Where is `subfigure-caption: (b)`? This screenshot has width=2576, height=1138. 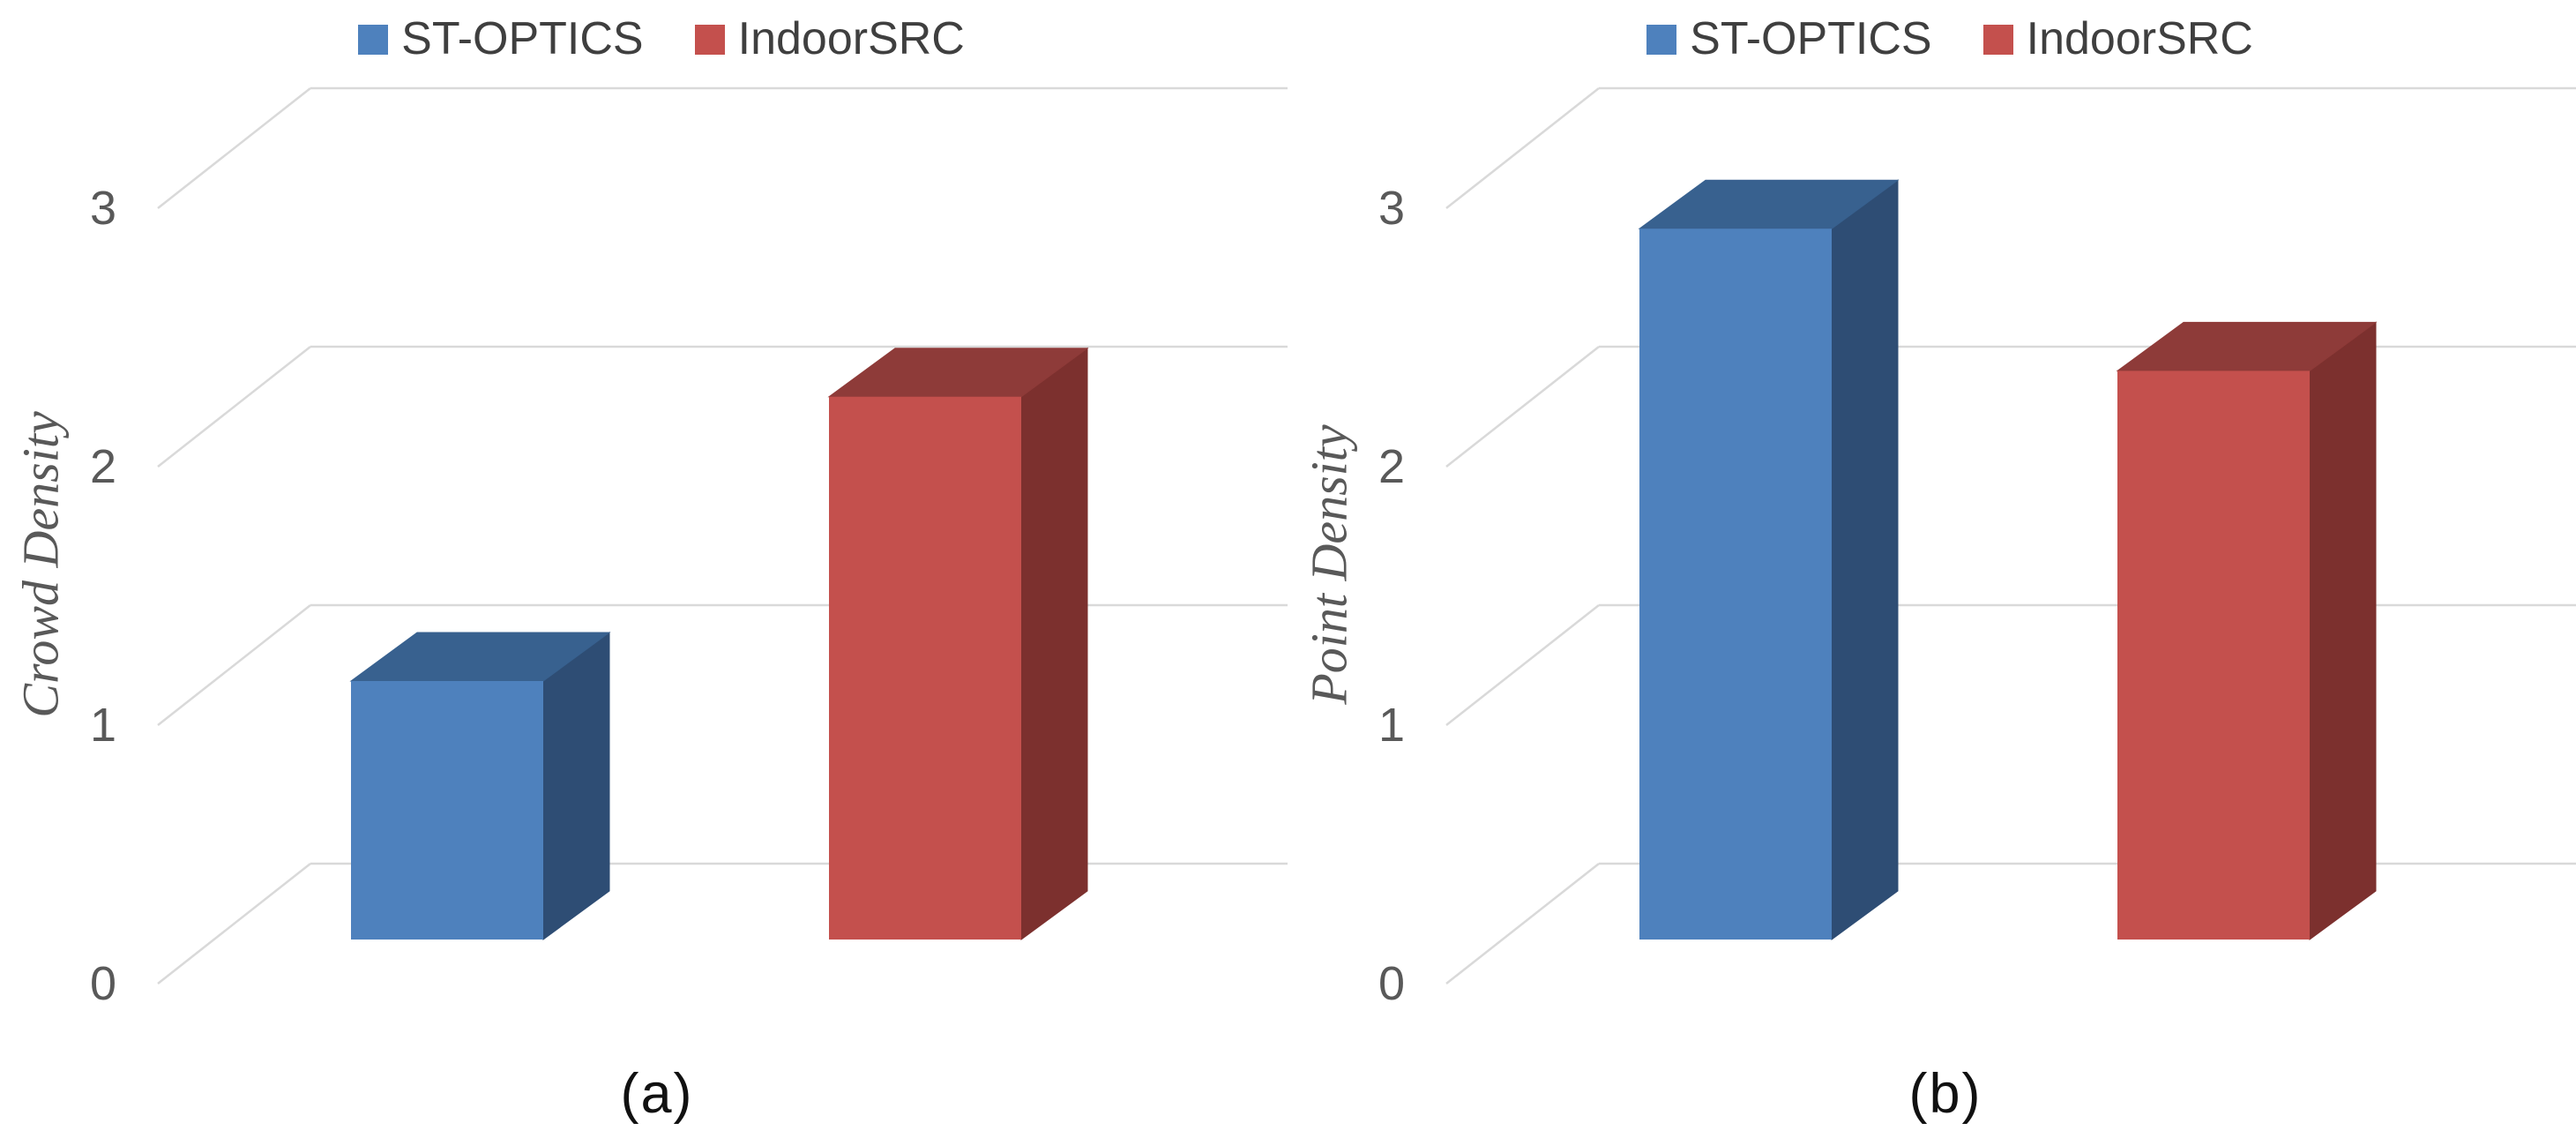
subfigure-caption: (b) is located at coordinates (1945, 1094).